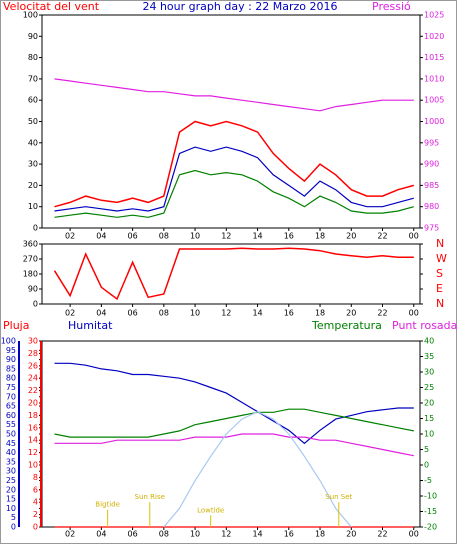 The image size is (457, 544). What do you see at coordinates (439, 273) in the screenshot?
I see `y2-tick-label: S` at bounding box center [439, 273].